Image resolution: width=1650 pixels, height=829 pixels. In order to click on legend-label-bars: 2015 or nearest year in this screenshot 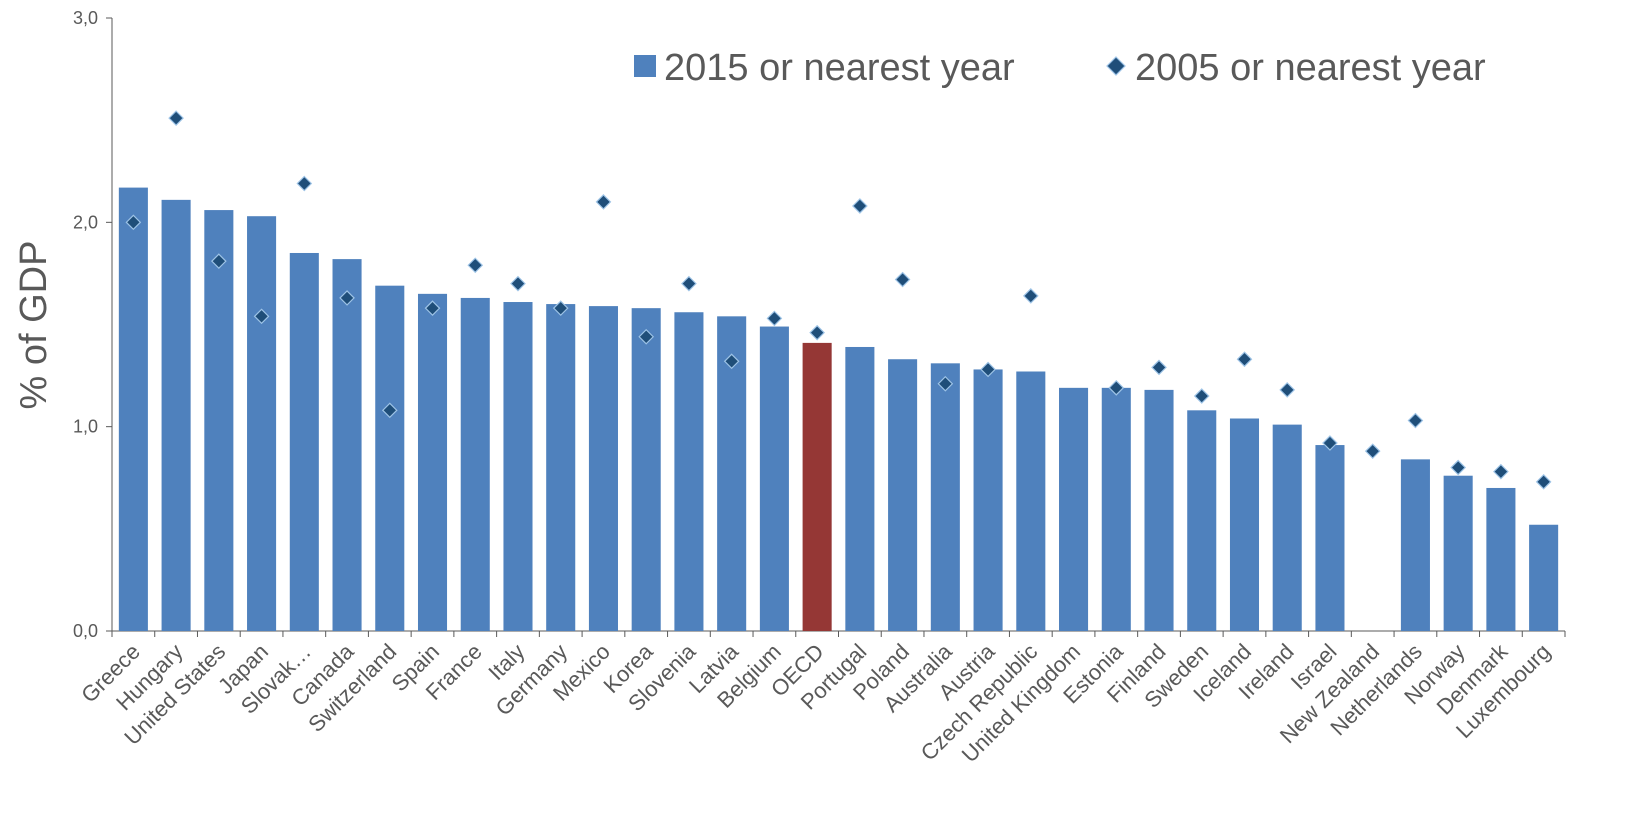, I will do `click(839, 68)`.